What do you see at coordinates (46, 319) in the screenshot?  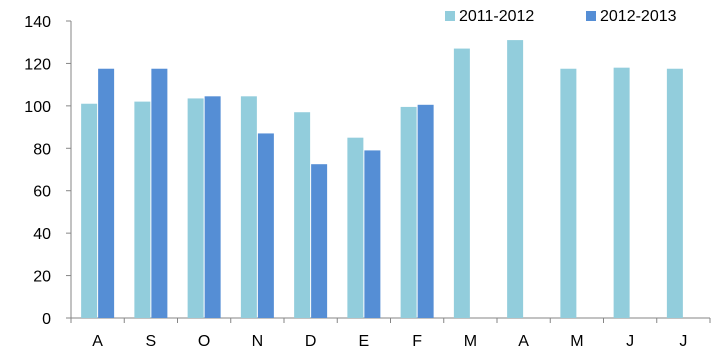 I see `y-tick-label: 0` at bounding box center [46, 319].